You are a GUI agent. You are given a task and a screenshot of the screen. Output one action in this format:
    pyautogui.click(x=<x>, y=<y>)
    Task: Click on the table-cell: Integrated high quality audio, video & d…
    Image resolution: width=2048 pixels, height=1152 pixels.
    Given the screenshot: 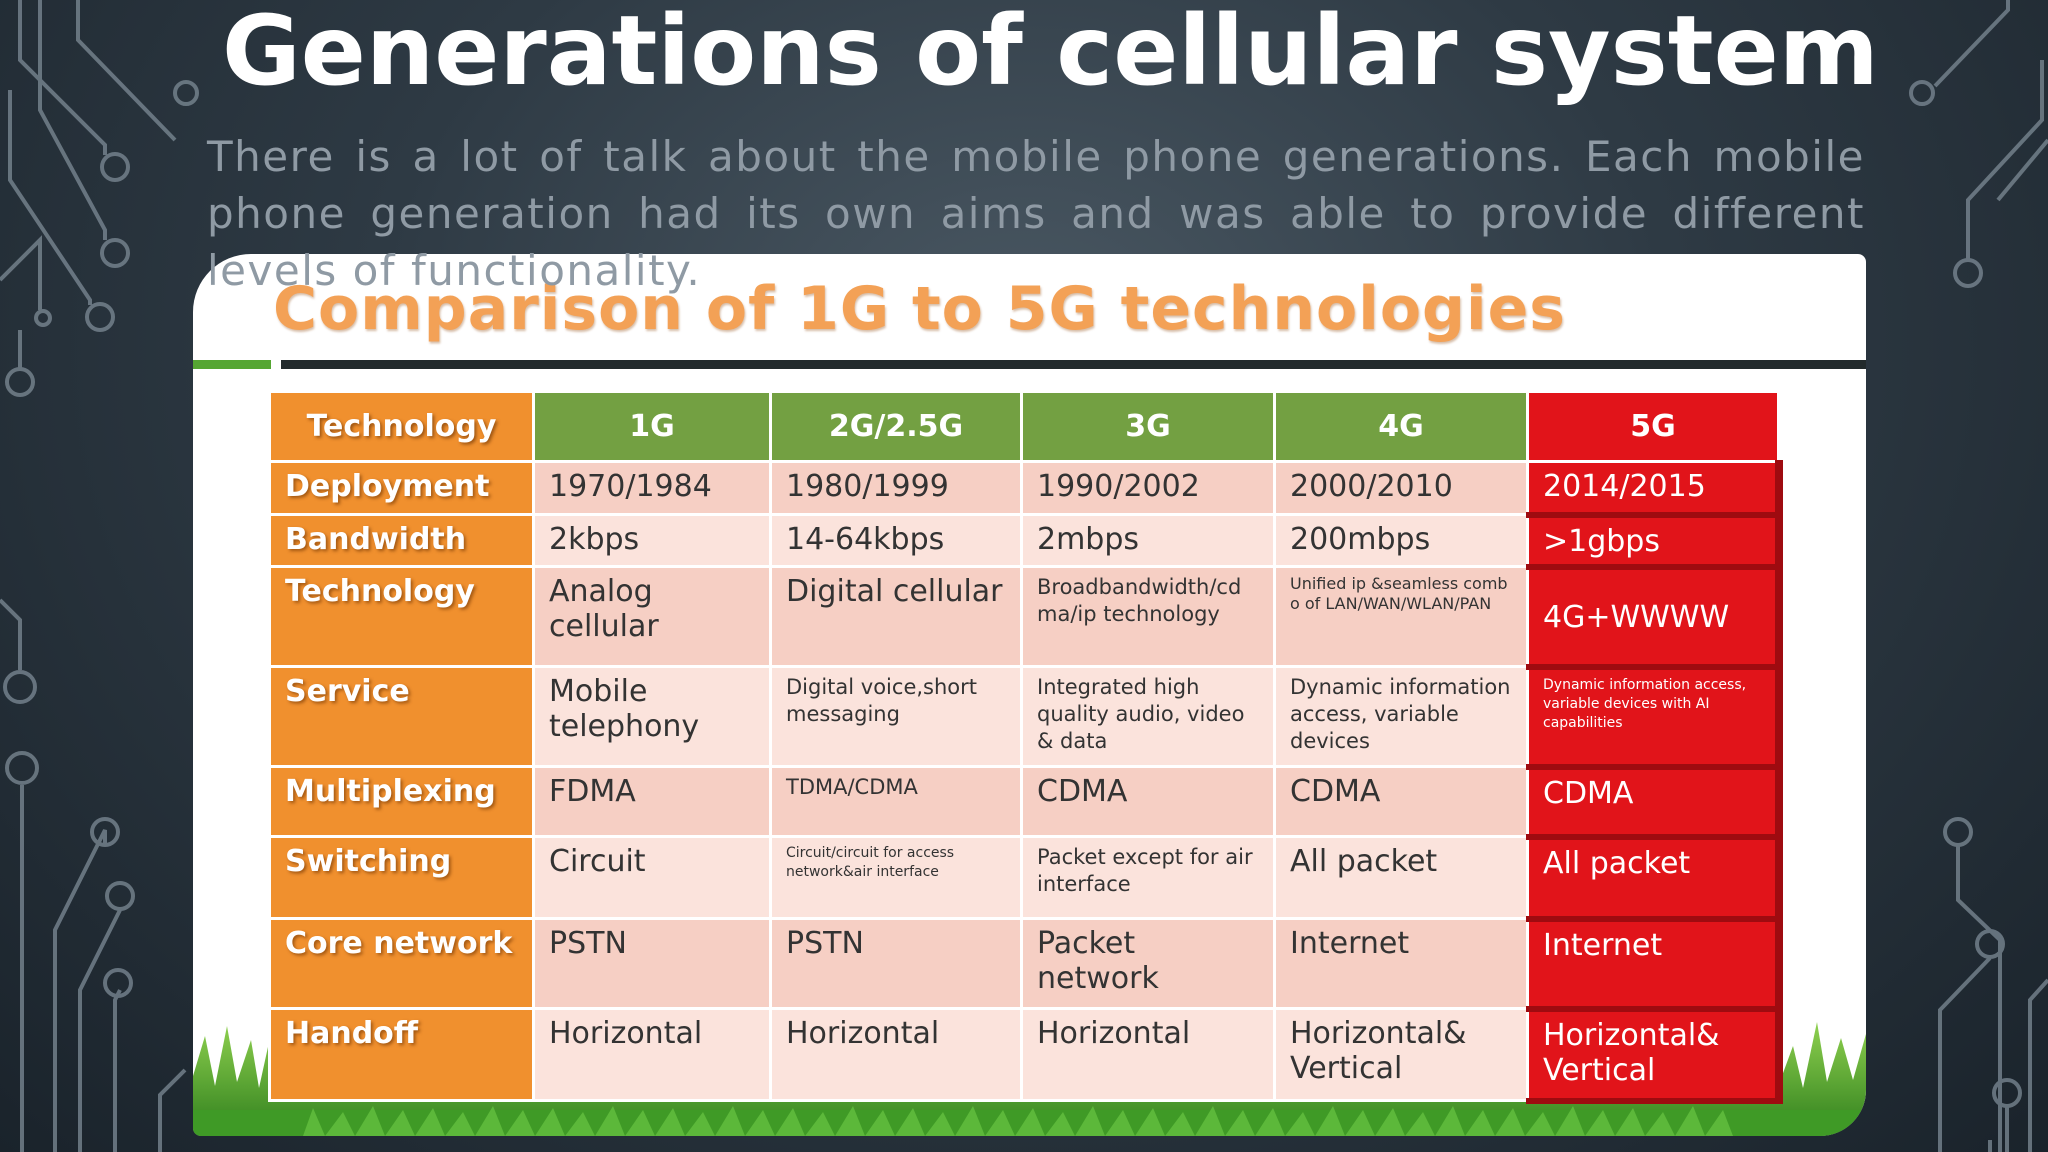 What is the action you would take?
    pyautogui.click(x=1148, y=716)
    